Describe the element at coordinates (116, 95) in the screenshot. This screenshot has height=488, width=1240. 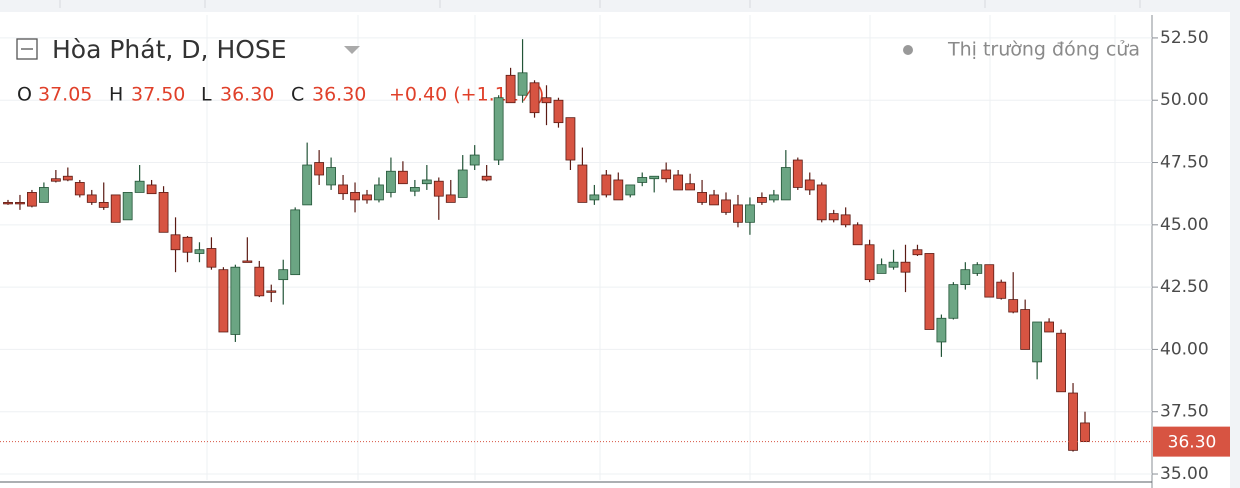
I see `ohlc-label: H` at that location.